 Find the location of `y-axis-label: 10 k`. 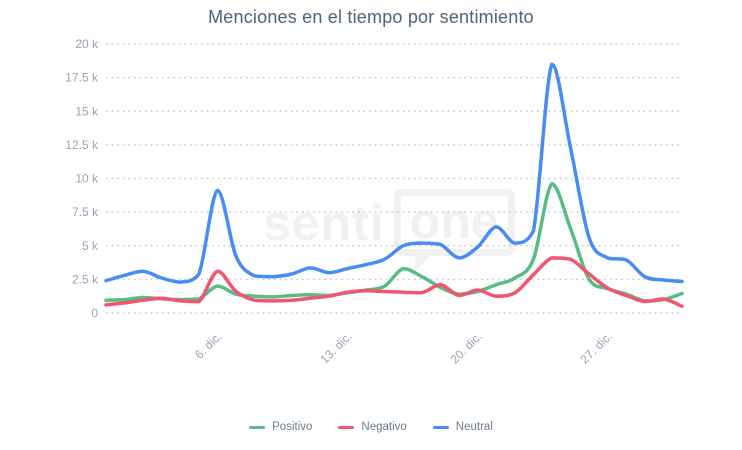

y-axis-label: 10 k is located at coordinates (87, 179).